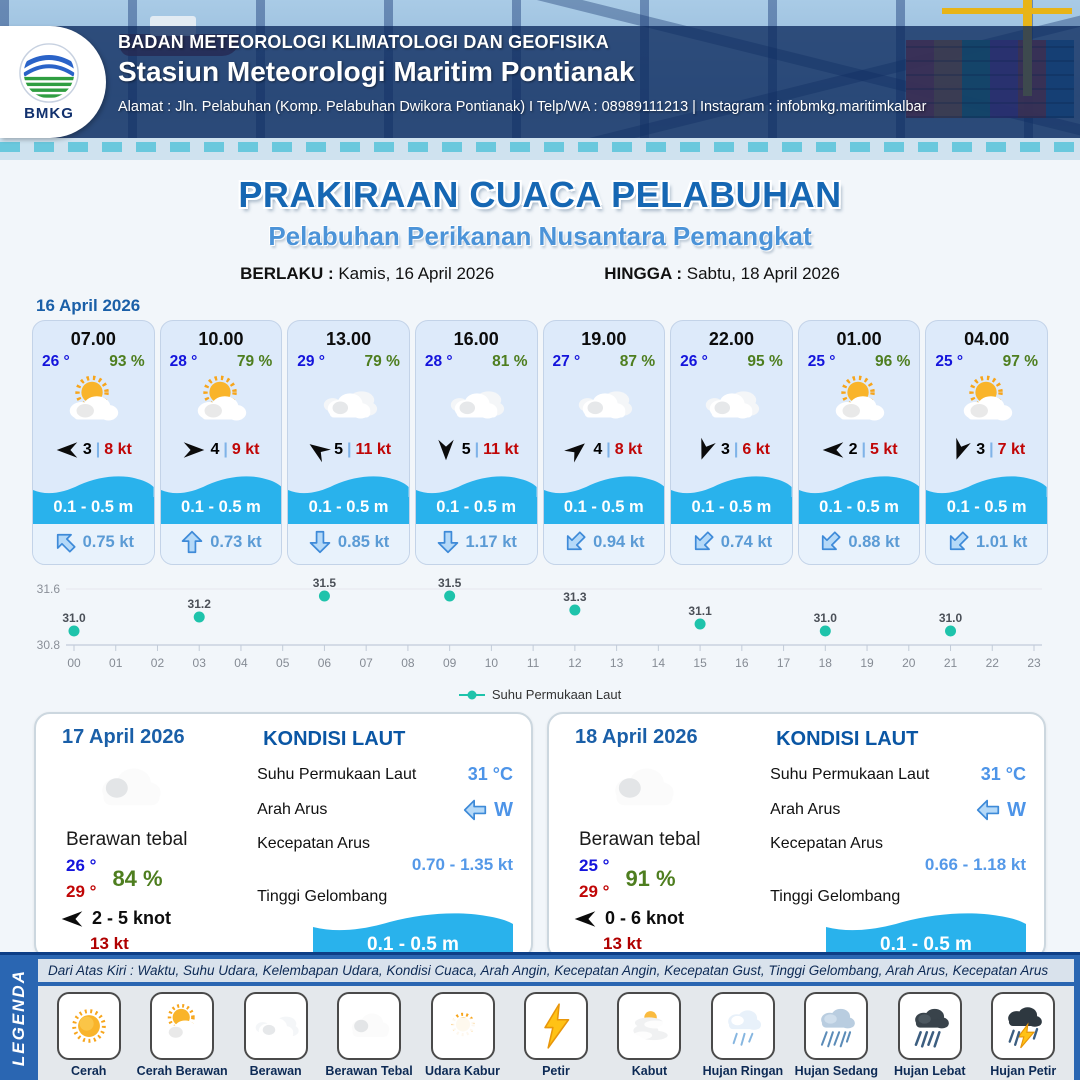 The image size is (1080, 1080). I want to click on sun-icon, so click(88, 1026).